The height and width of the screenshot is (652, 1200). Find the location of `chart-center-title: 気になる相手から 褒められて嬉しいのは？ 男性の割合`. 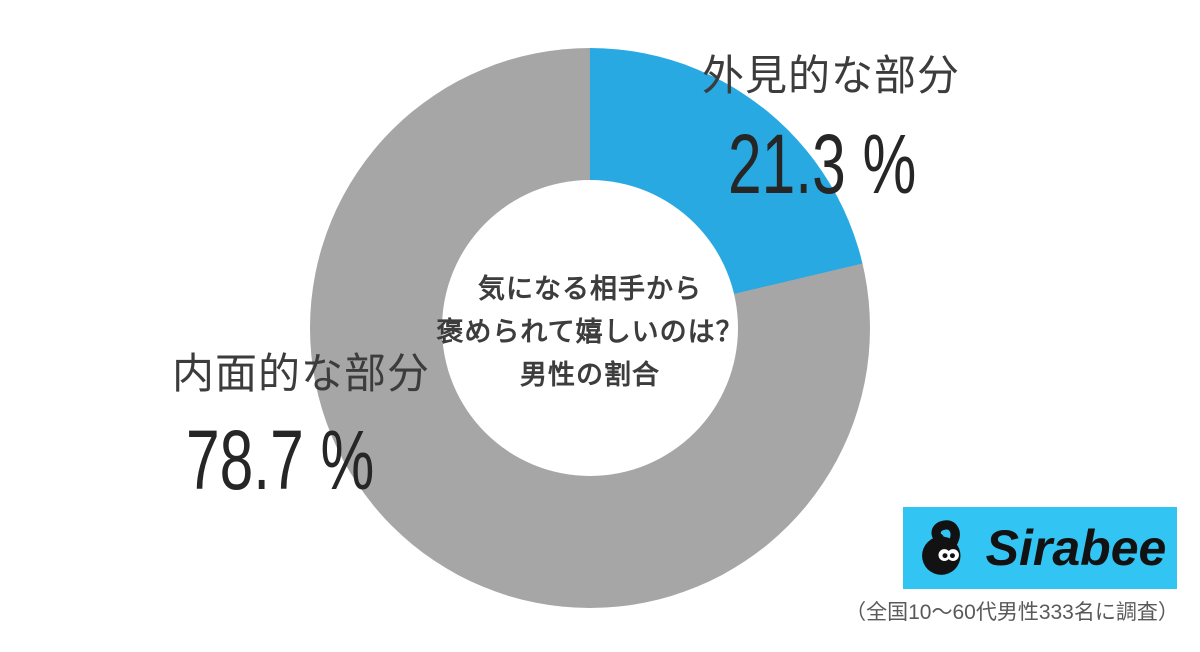

chart-center-title: 気になる相手から 褒められて嬉しいのは？ 男性の割合 is located at coordinates (590, 332).